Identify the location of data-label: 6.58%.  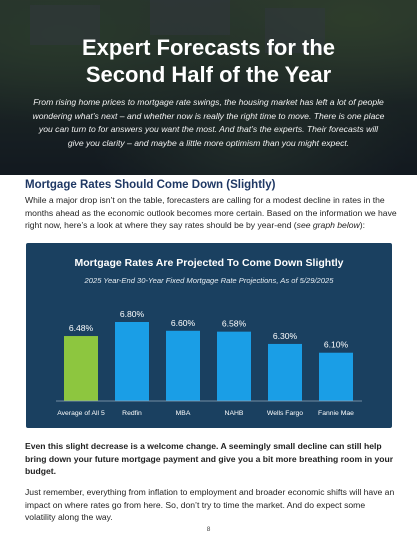
(234, 324).